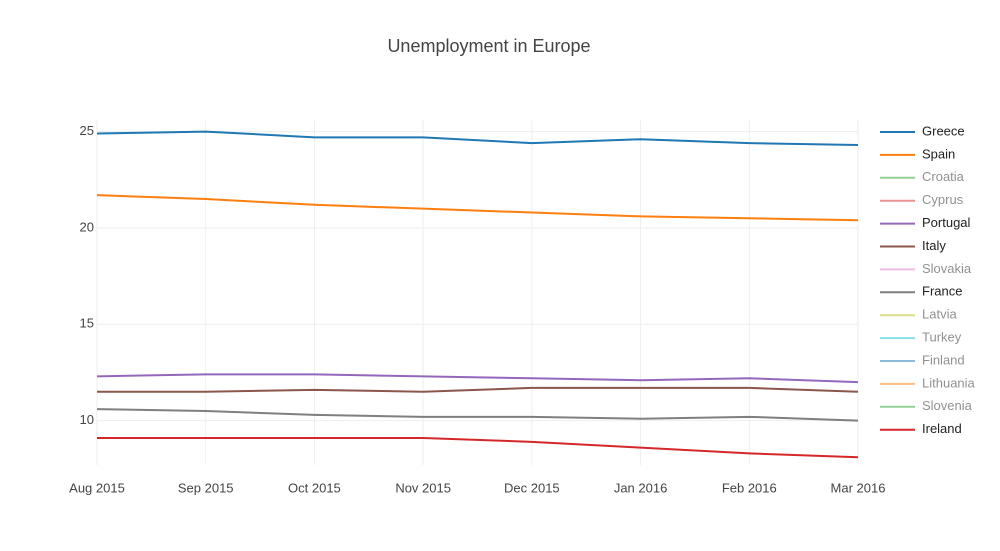 Image resolution: width=1000 pixels, height=551 pixels. Describe the element at coordinates (423, 487) in the screenshot. I see `x-tick-label: Nov 2015` at that location.